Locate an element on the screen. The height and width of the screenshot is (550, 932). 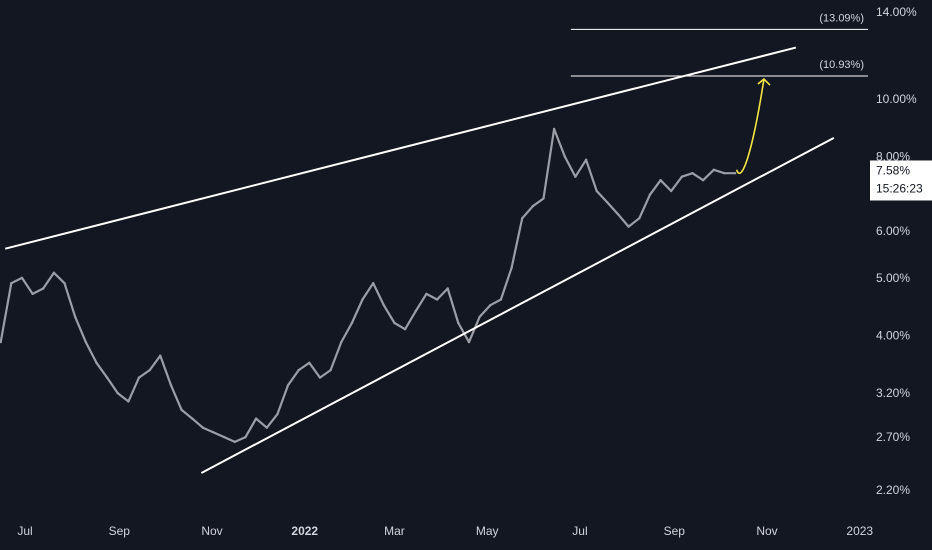
x-tick-label: Mar is located at coordinates (394, 531).